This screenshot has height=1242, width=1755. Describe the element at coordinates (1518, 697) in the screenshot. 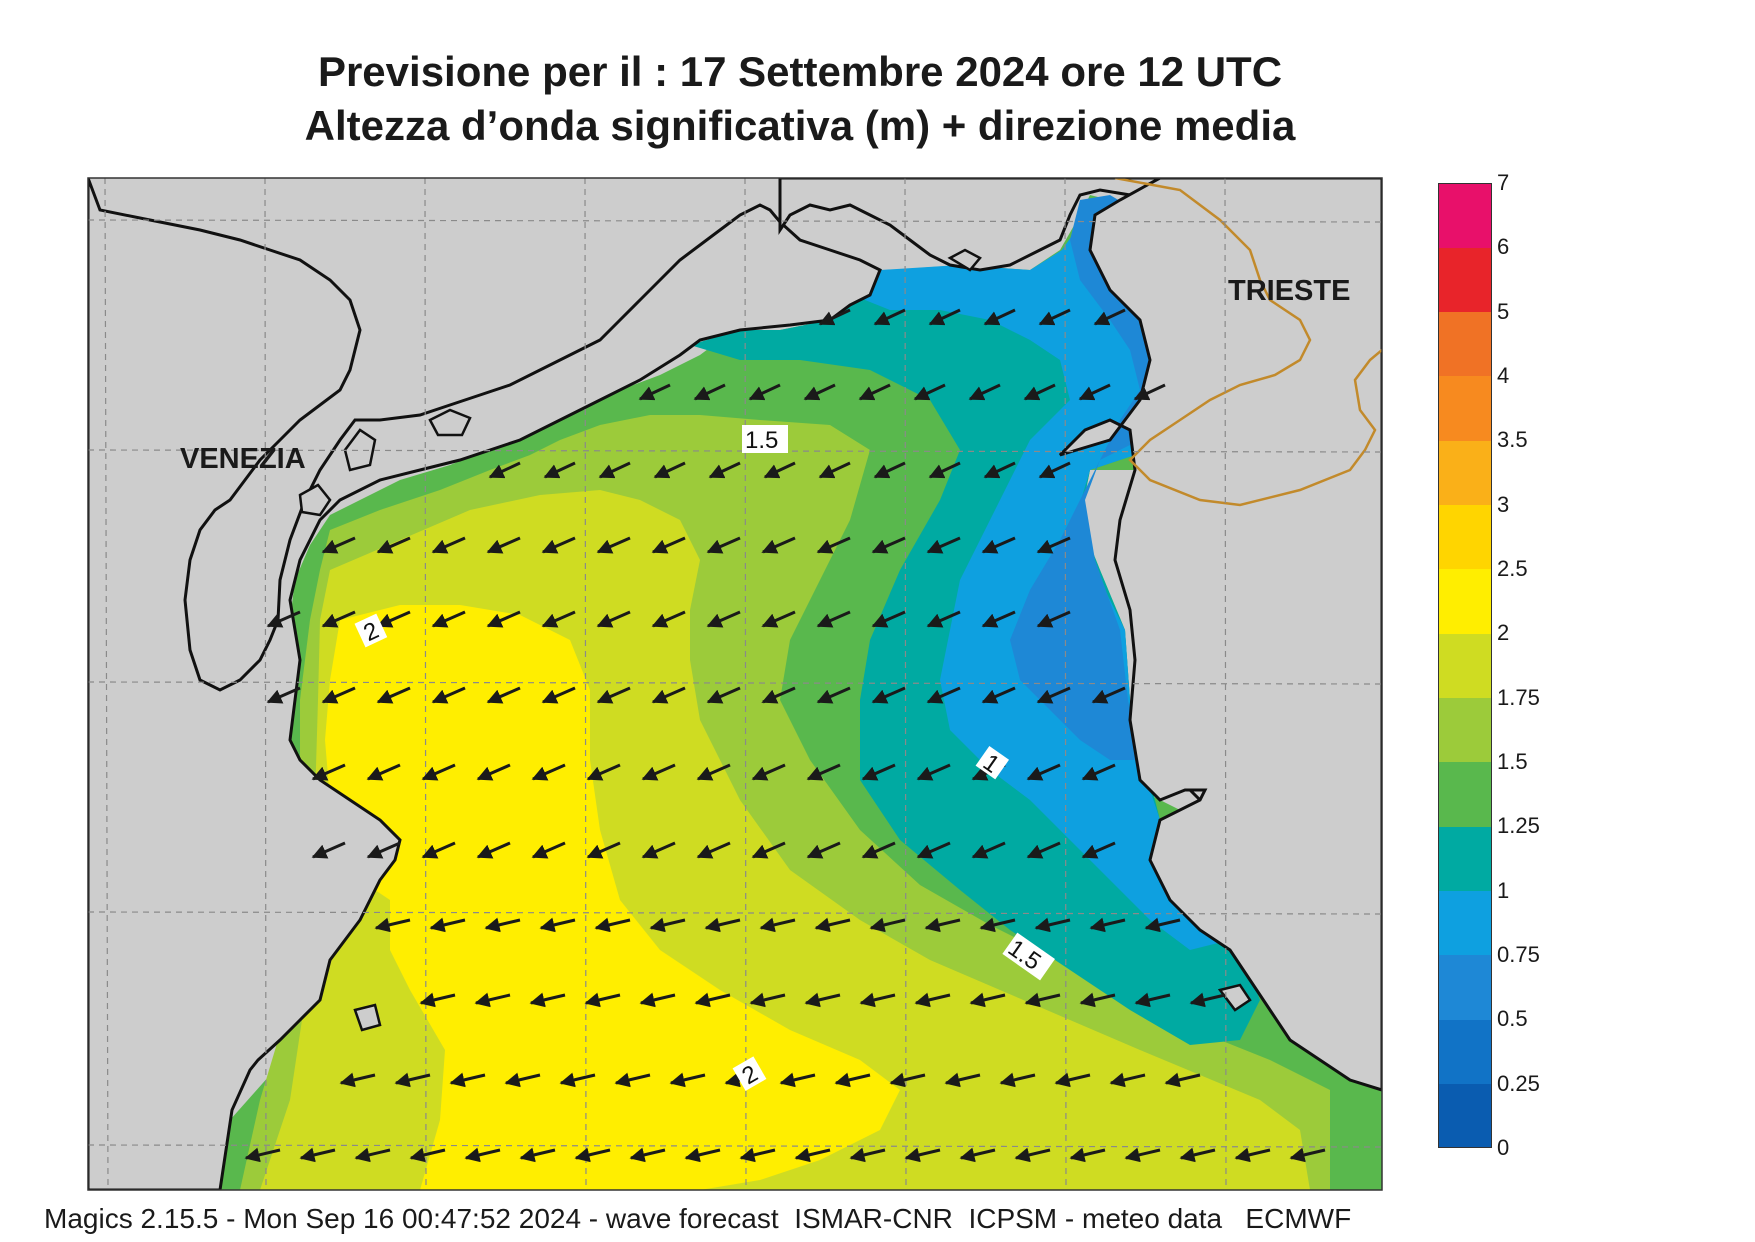

I see `legend-label: 1.75` at that location.